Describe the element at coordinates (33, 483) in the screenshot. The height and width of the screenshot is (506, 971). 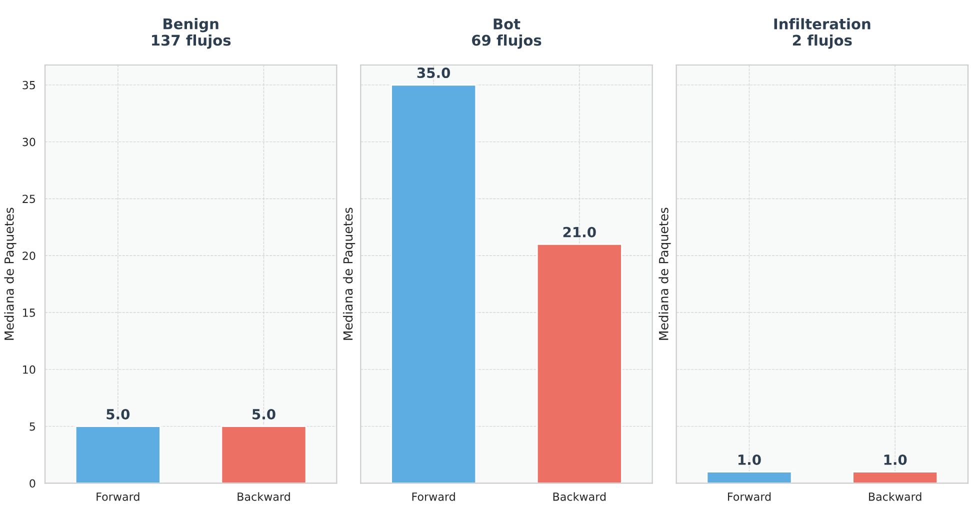
I see `y-tick-label: 0` at that location.